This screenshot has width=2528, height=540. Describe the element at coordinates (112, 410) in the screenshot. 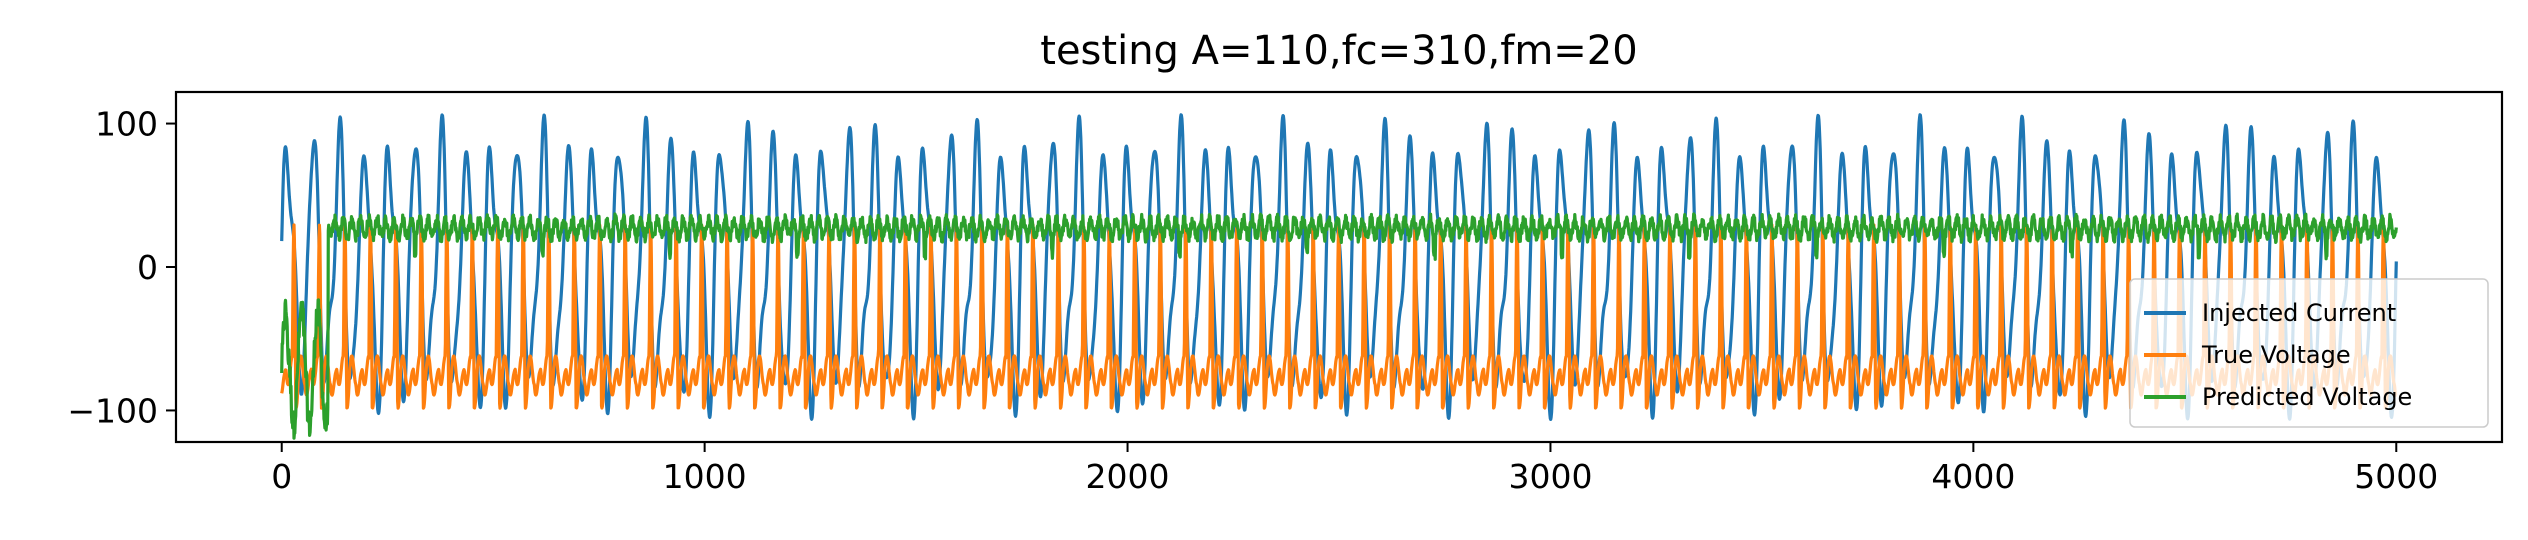

I see `y-tick-label: −100` at that location.